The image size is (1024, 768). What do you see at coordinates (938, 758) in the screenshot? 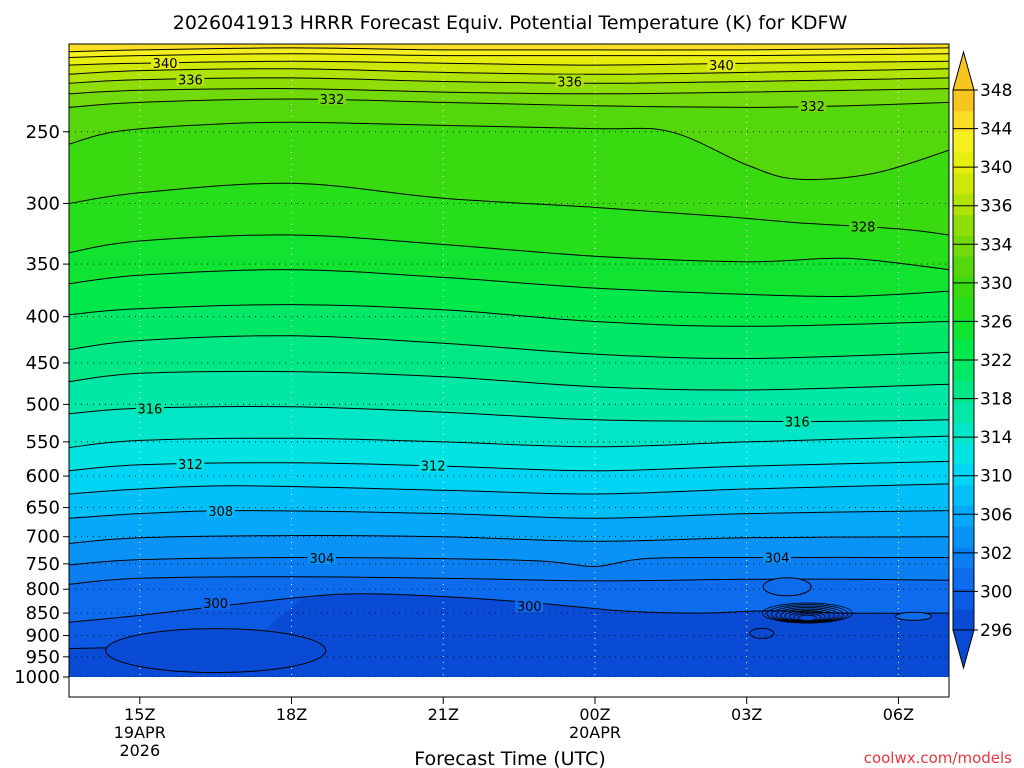
I see `site-watermark: coolwx.com/models` at bounding box center [938, 758].